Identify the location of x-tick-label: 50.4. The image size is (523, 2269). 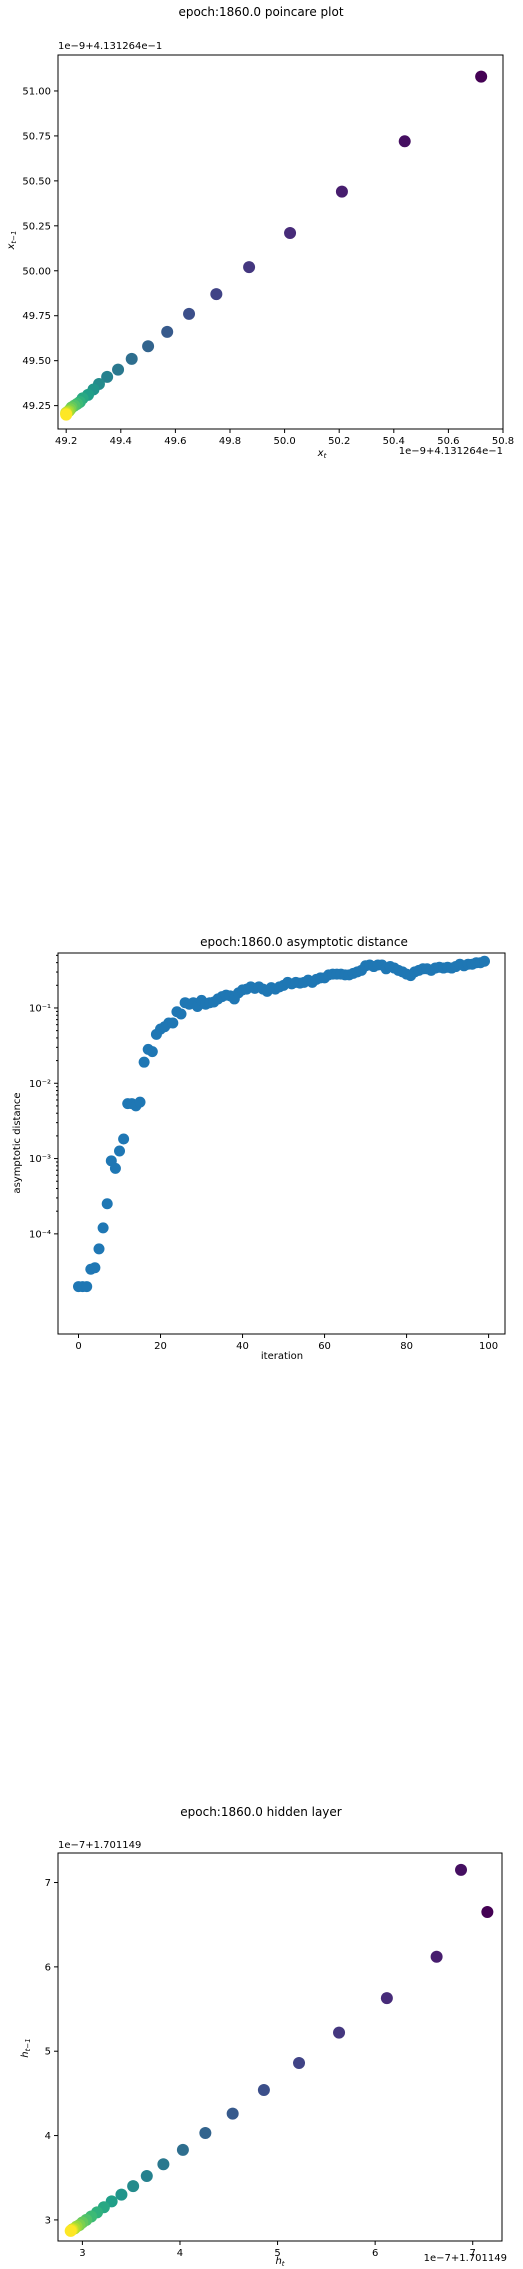
(394, 441).